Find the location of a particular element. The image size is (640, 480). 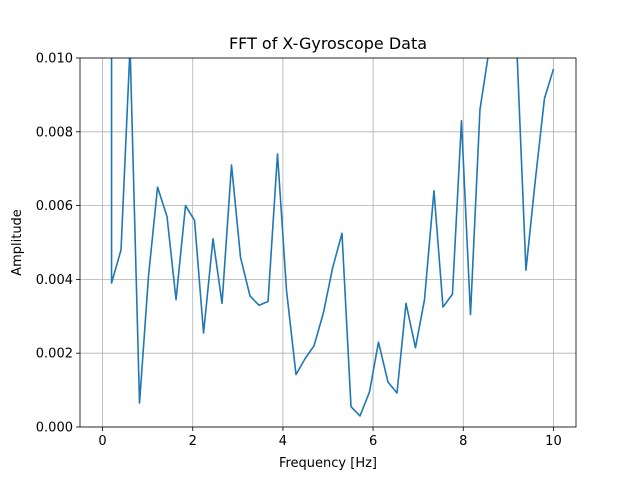

y-tick-label: 0.008 is located at coordinates (54, 132).